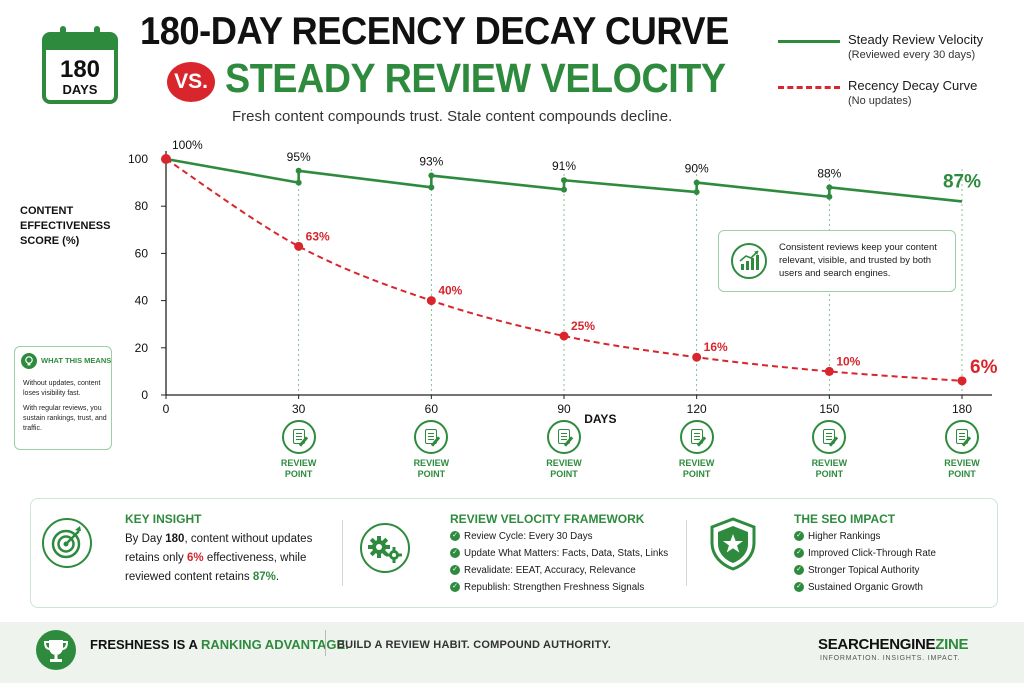  What do you see at coordinates (600, 419) in the screenshot?
I see `x-axis-label: DAYS` at bounding box center [600, 419].